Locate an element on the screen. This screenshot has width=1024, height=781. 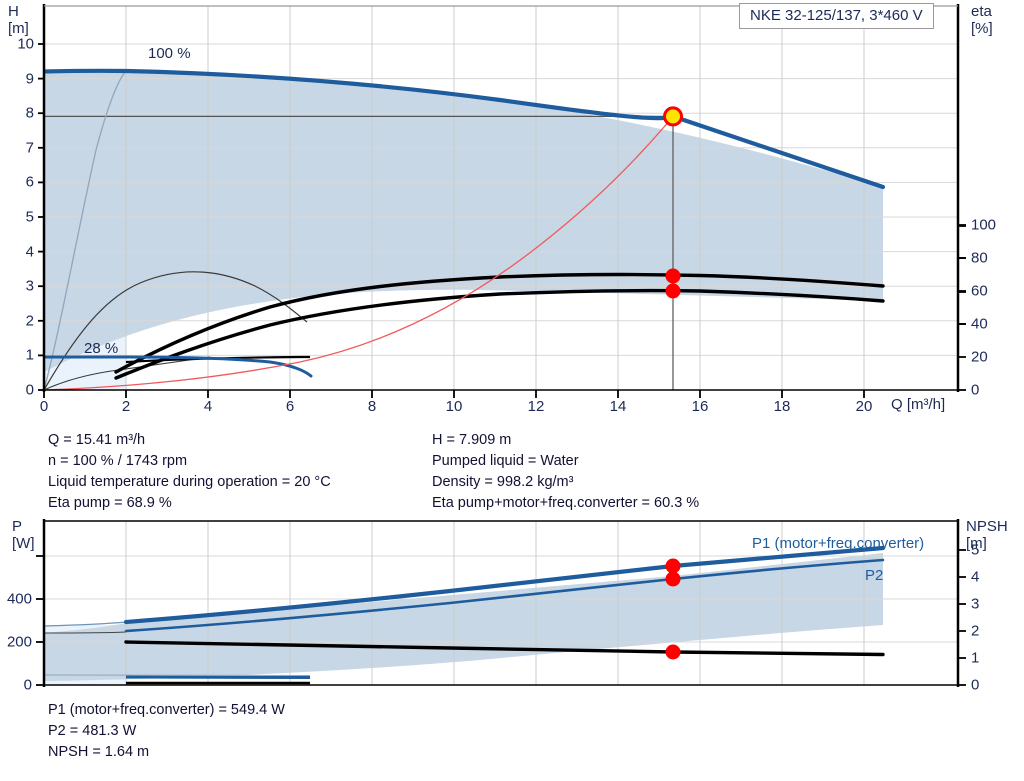
top-x-axis-title: Q [m³/h] is located at coordinates (918, 404).